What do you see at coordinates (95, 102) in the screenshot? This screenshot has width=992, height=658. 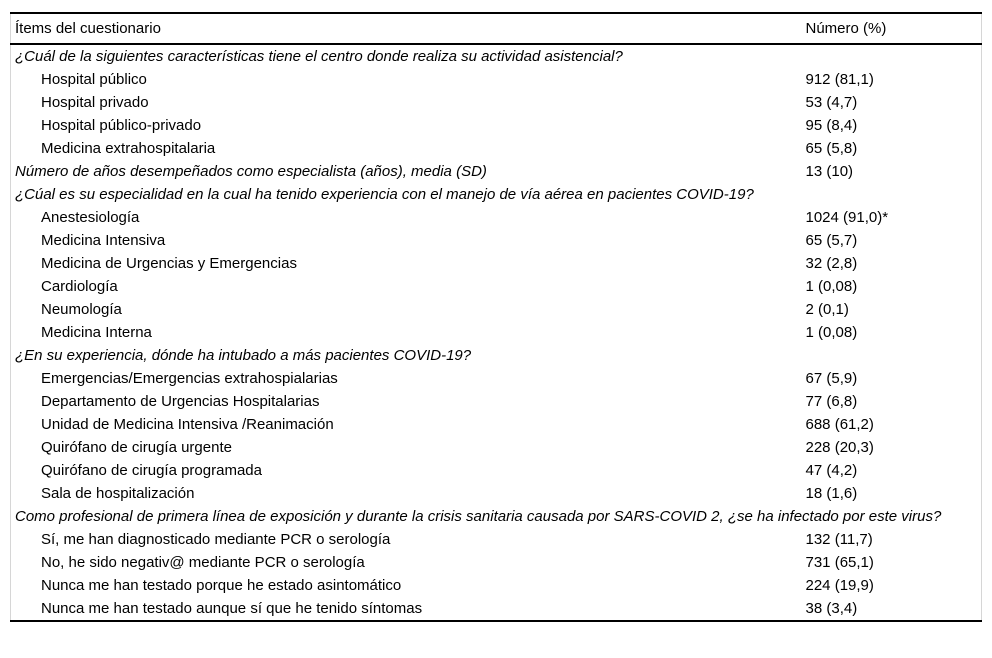 I see `row-label: Hospital privado` at bounding box center [95, 102].